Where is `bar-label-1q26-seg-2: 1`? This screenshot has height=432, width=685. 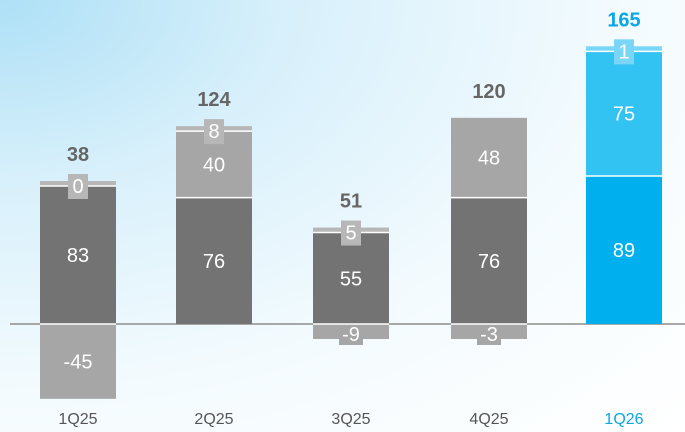 bar-label-1q26-seg-2: 1 is located at coordinates (623, 52).